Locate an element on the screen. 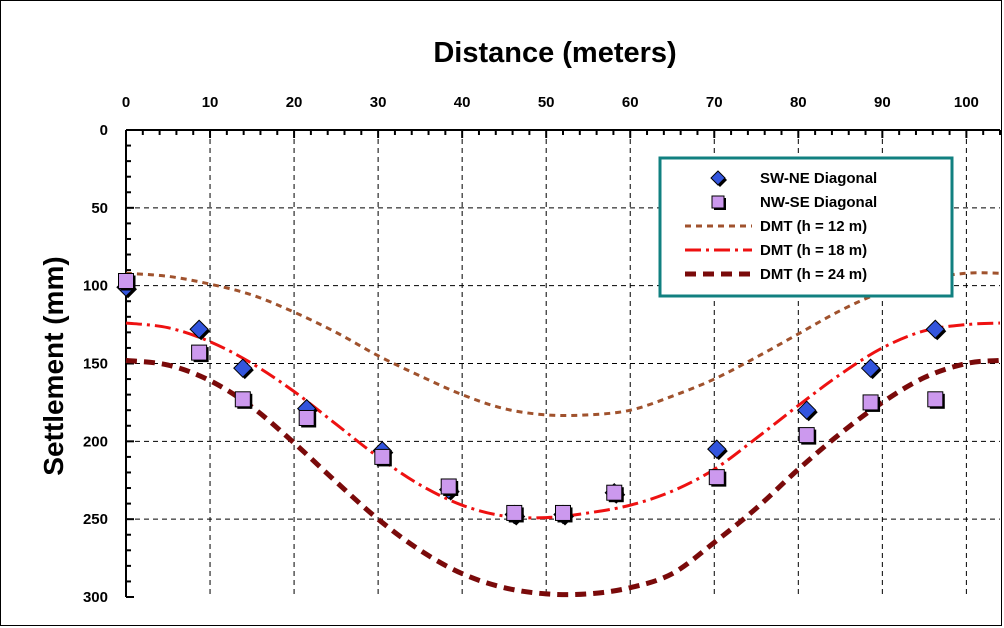  legend-item: DMT (h = 12 m) is located at coordinates (776, 226).